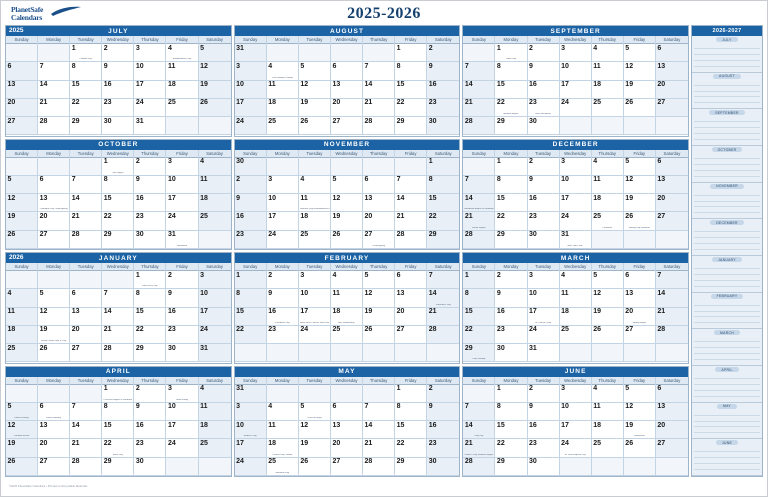 Image resolution: width=768 pixels, height=497 pixels. Describe the element at coordinates (22, 412) in the screenshot. I see `day-cell: 5 Easter Sunday` at that location.